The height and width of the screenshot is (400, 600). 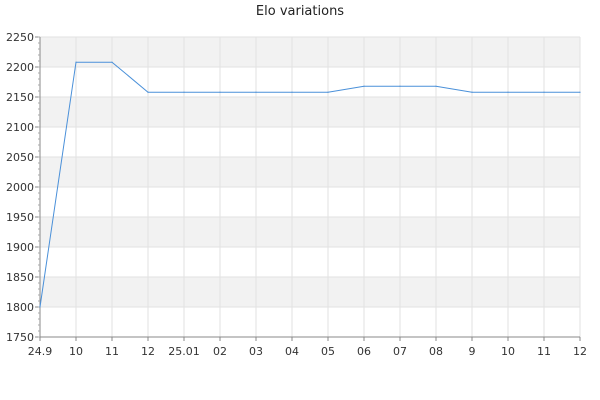 What do you see at coordinates (20, 217) in the screenshot?
I see `y-tick-label: 1950` at bounding box center [20, 217].